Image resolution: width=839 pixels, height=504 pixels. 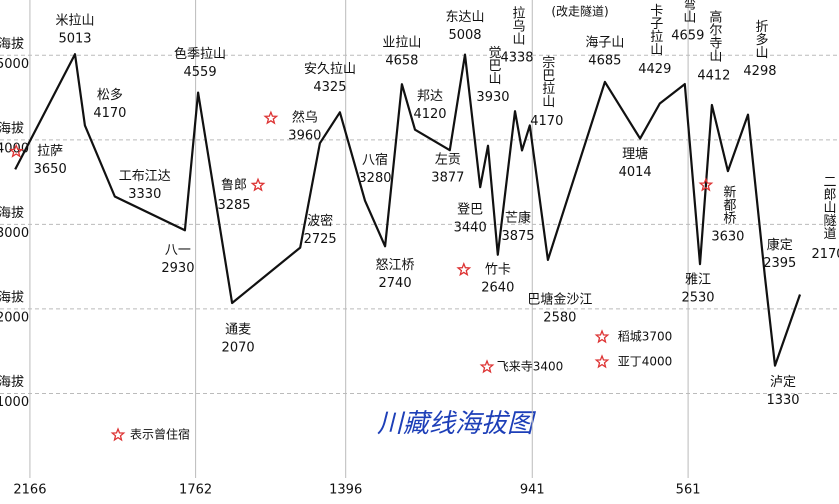 I want to click on point-name: 怒江桥, so click(x=395, y=265).